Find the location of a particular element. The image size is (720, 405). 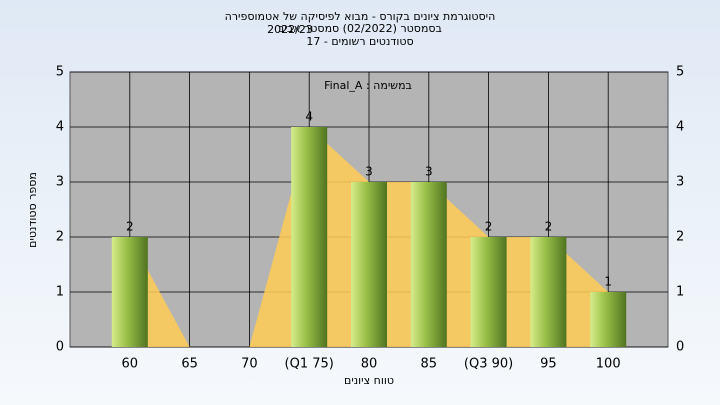

subtitle: בסמסטר (02/2022) סמסטר אביב is located at coordinates (360, 28).